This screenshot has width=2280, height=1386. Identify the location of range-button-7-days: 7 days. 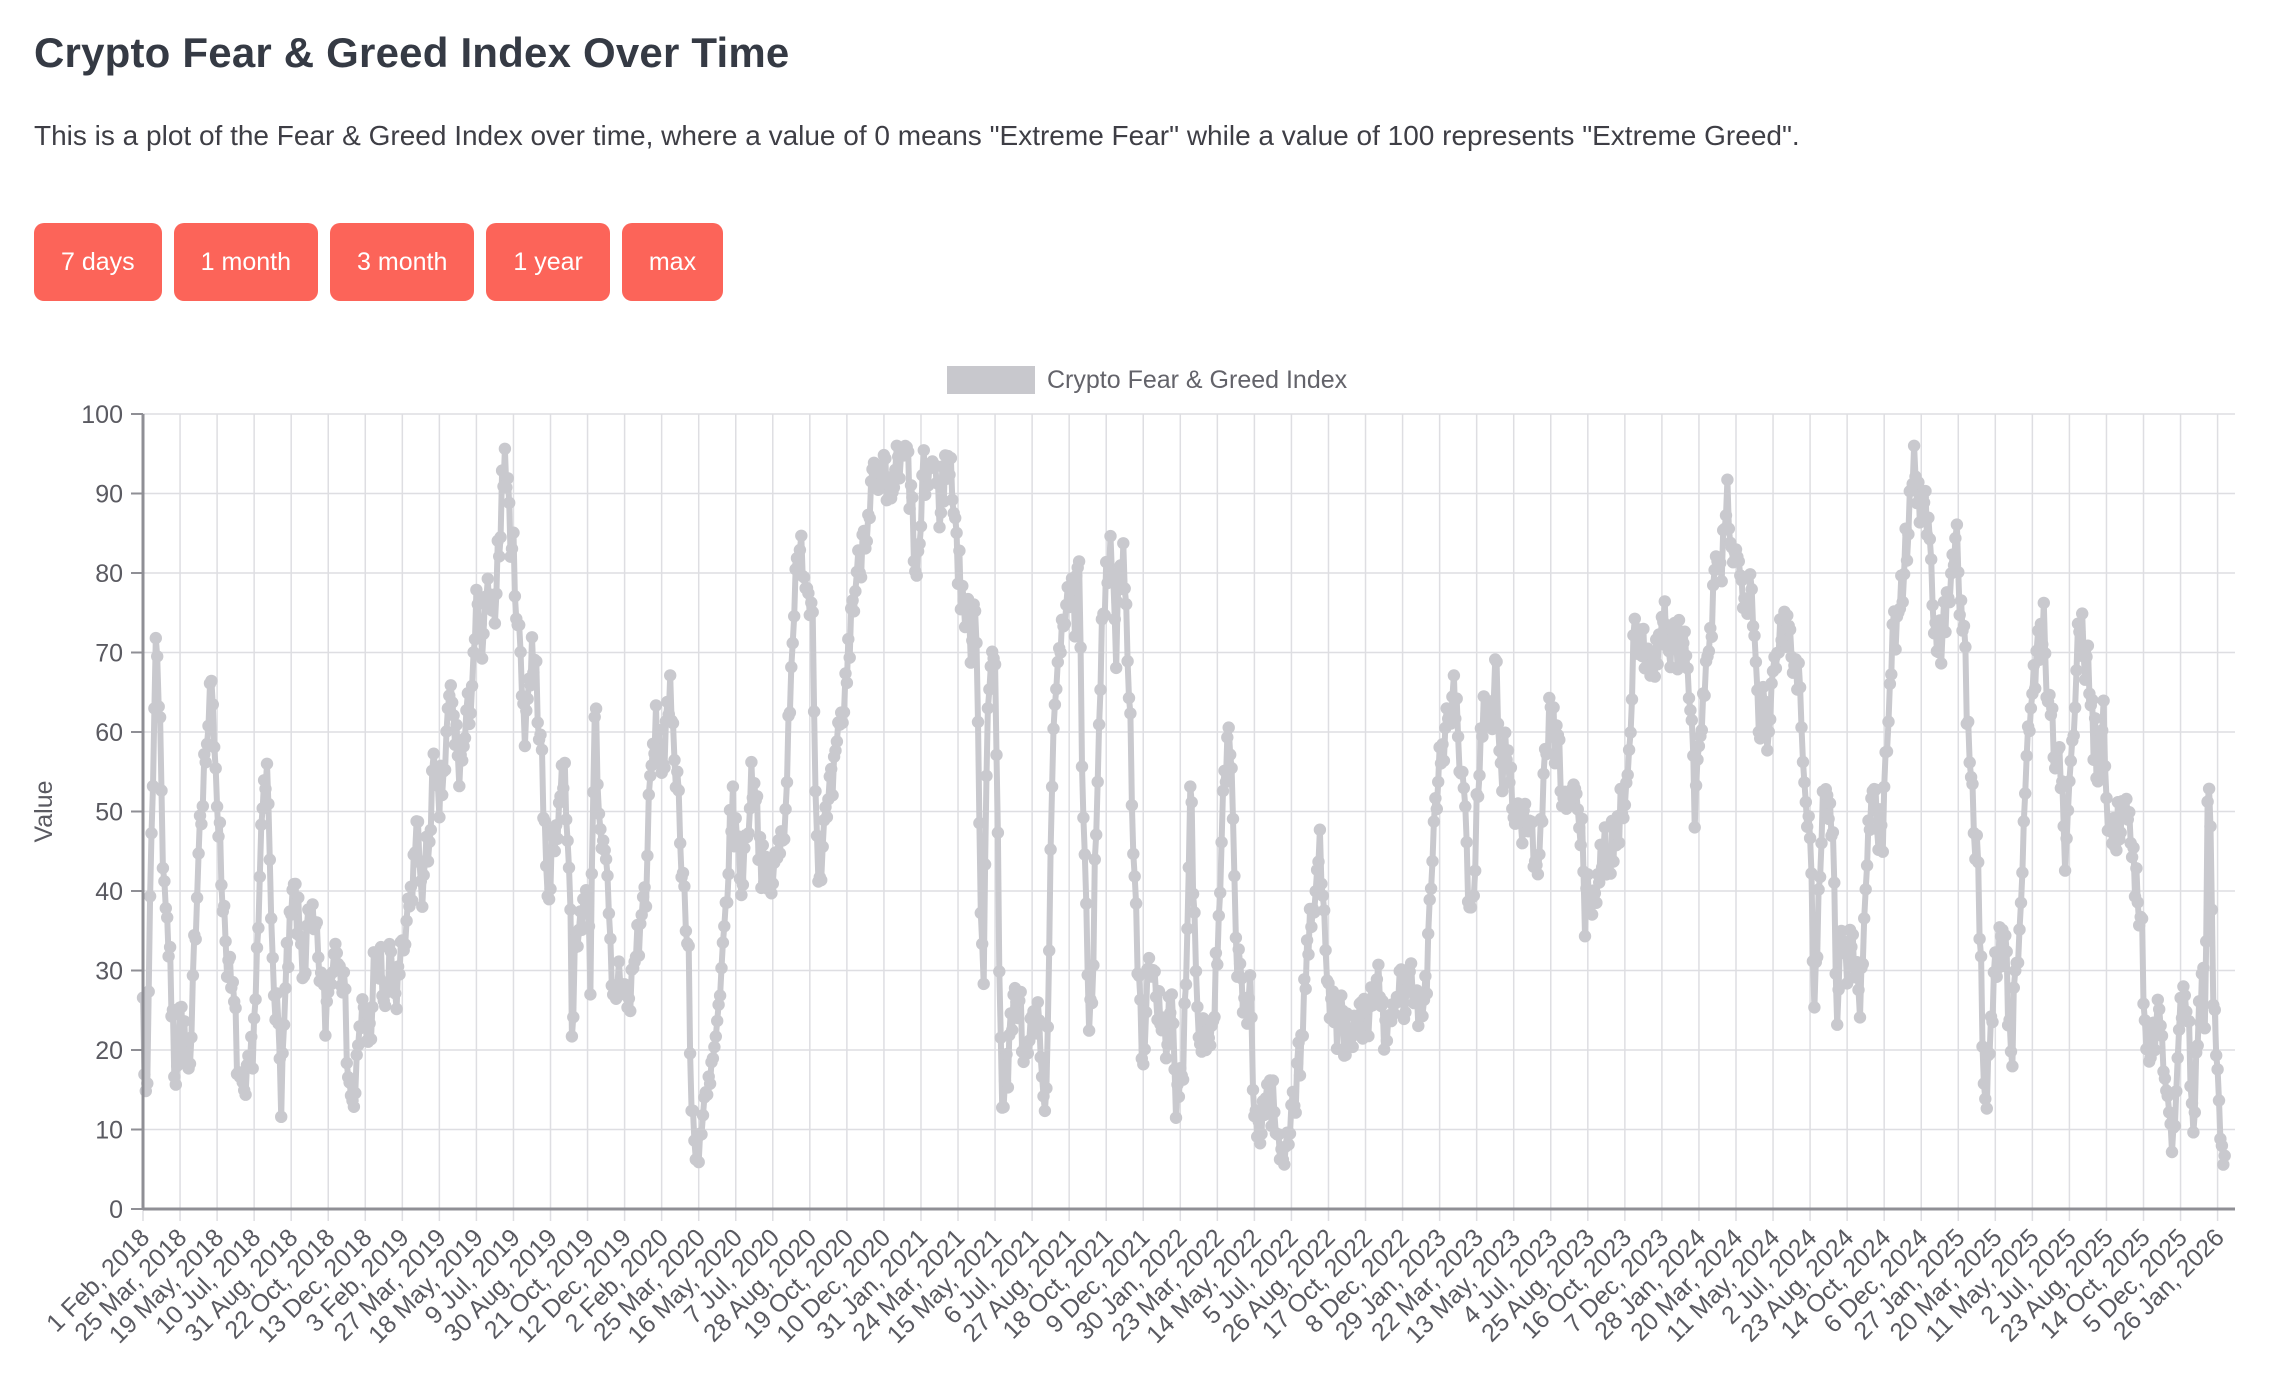
(98, 261).